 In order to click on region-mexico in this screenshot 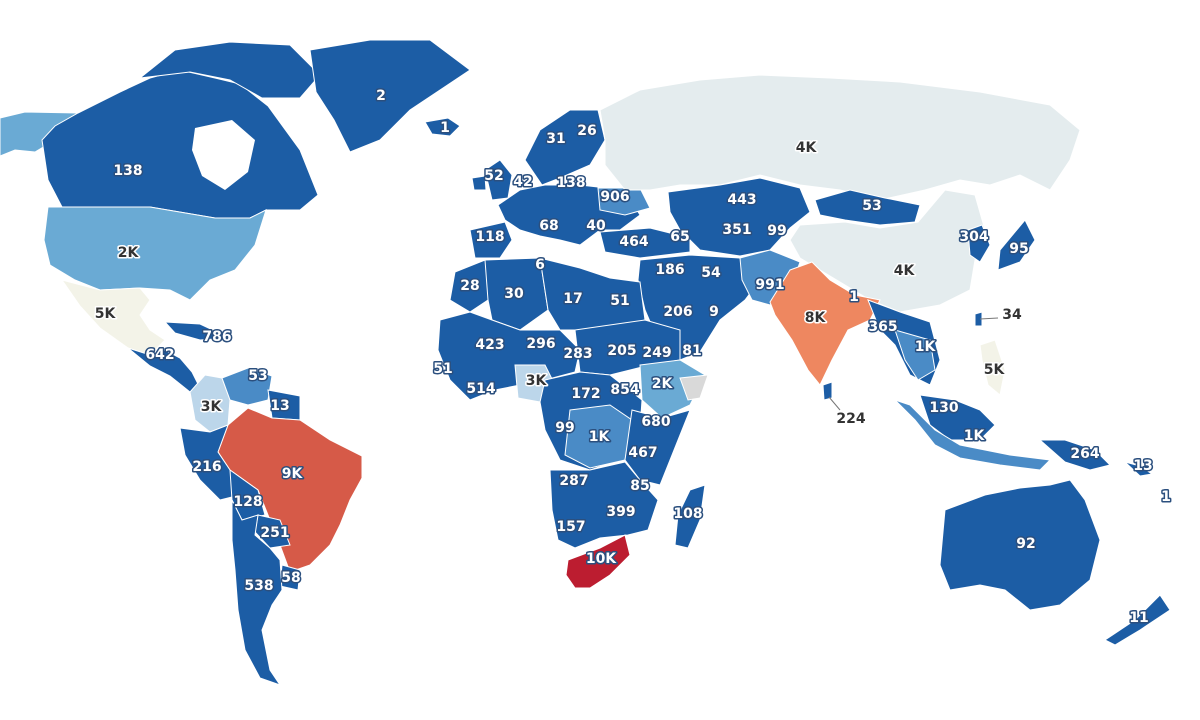, I will do `click(113, 317)`.